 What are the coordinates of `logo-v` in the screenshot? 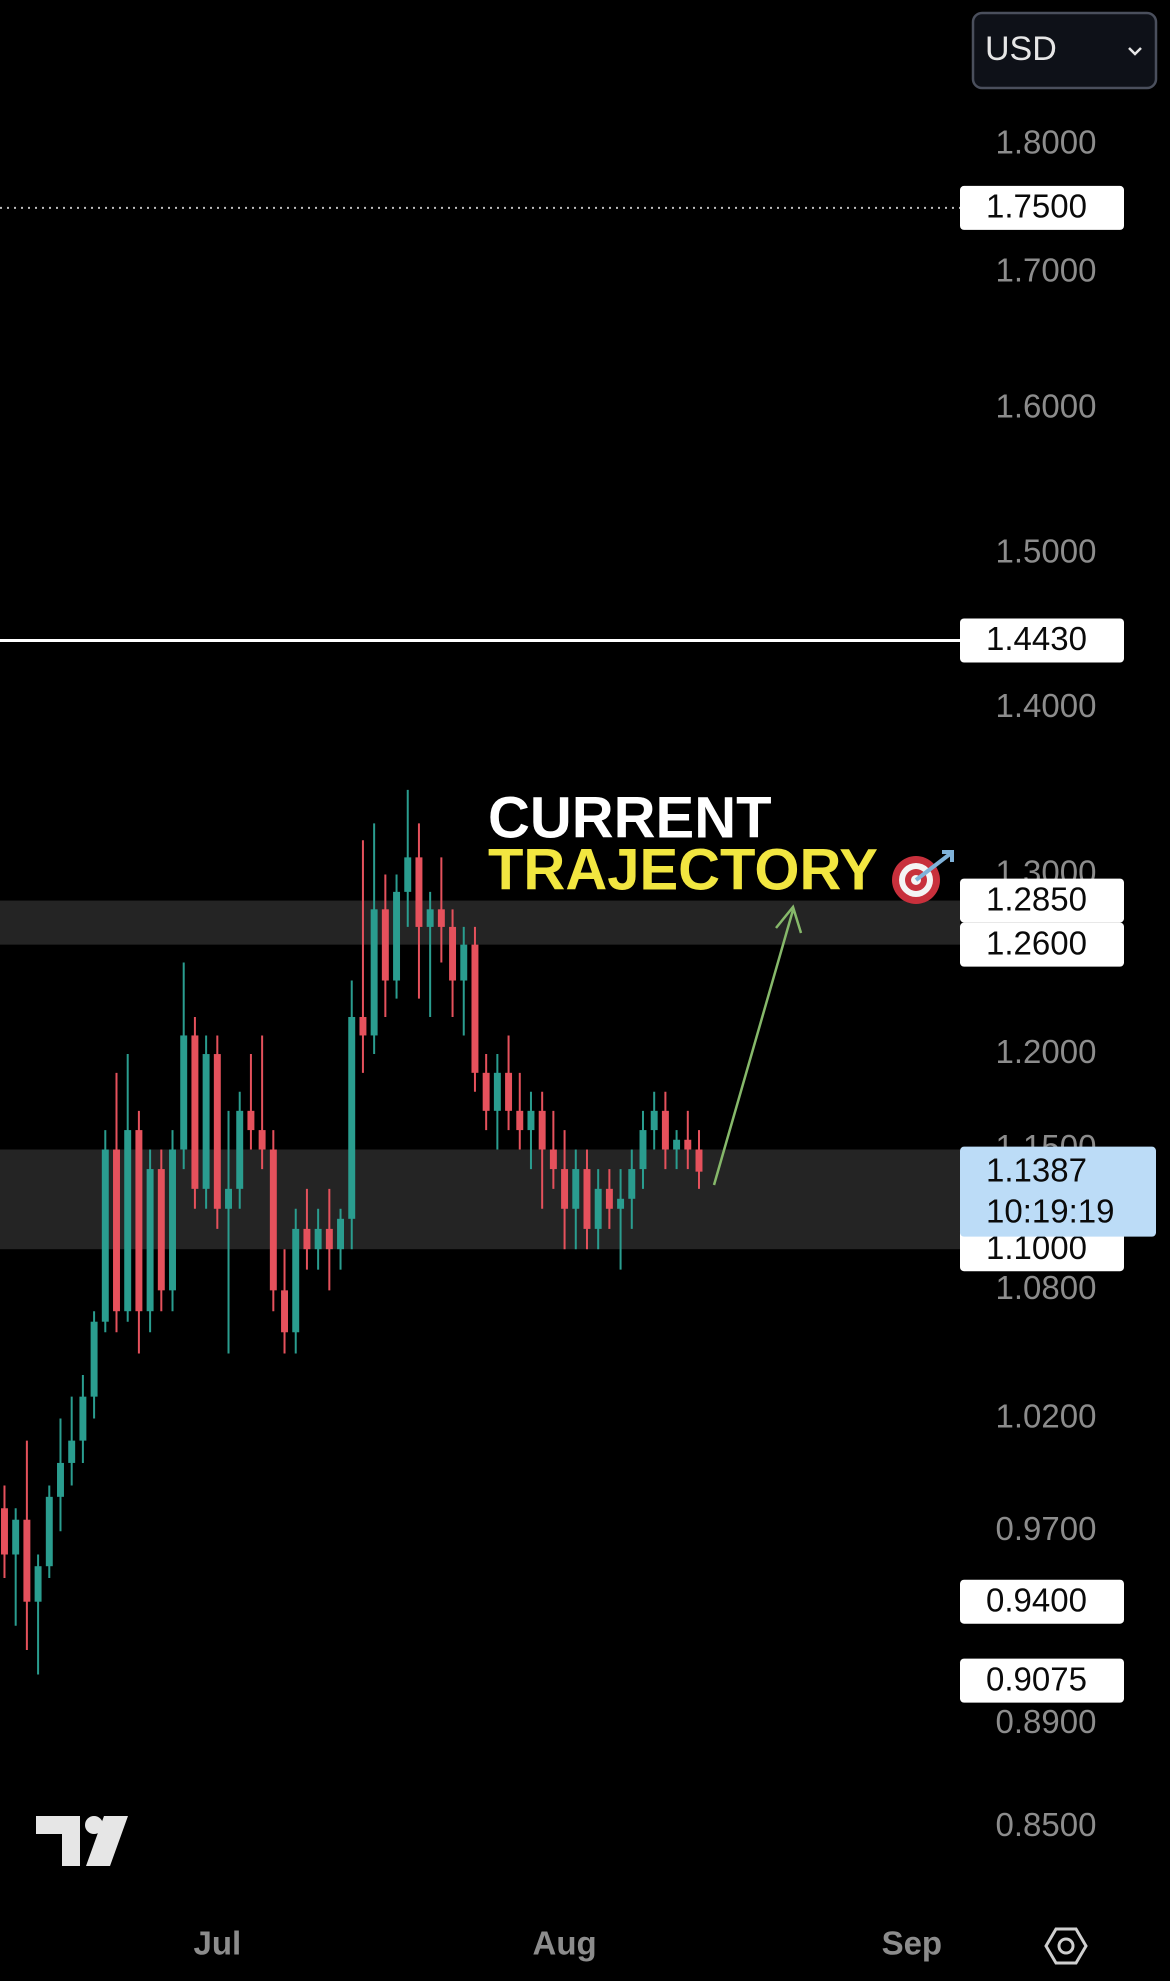 It's located at (107, 1841).